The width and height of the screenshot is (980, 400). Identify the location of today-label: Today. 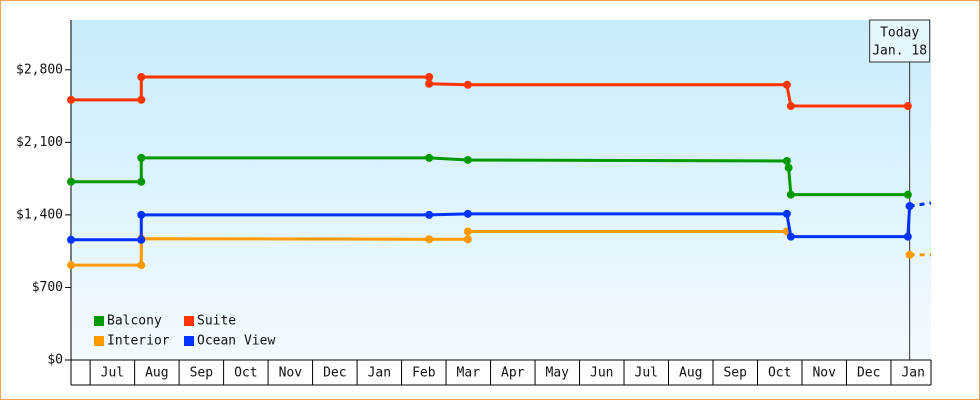
(899, 33).